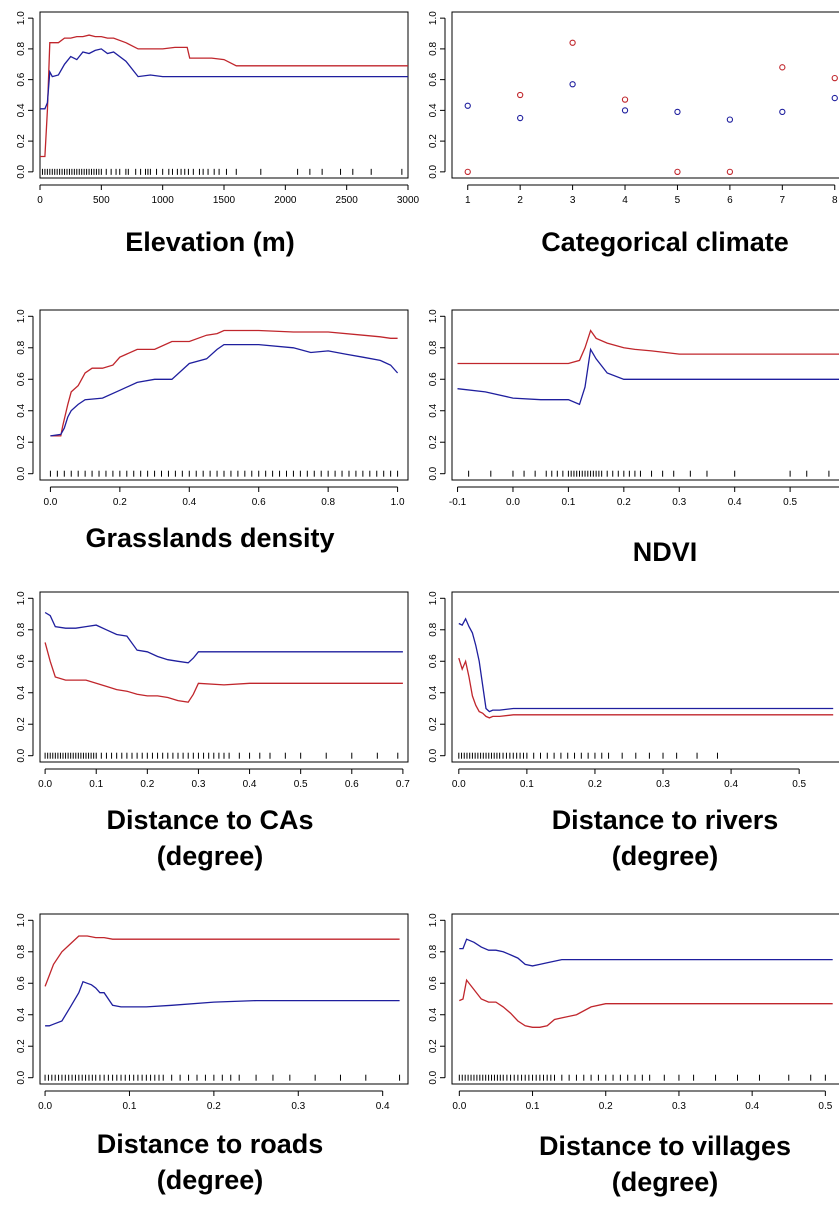 The height and width of the screenshot is (1208, 839). I want to click on axis-caption-line: Elevation (m), so click(210, 242).